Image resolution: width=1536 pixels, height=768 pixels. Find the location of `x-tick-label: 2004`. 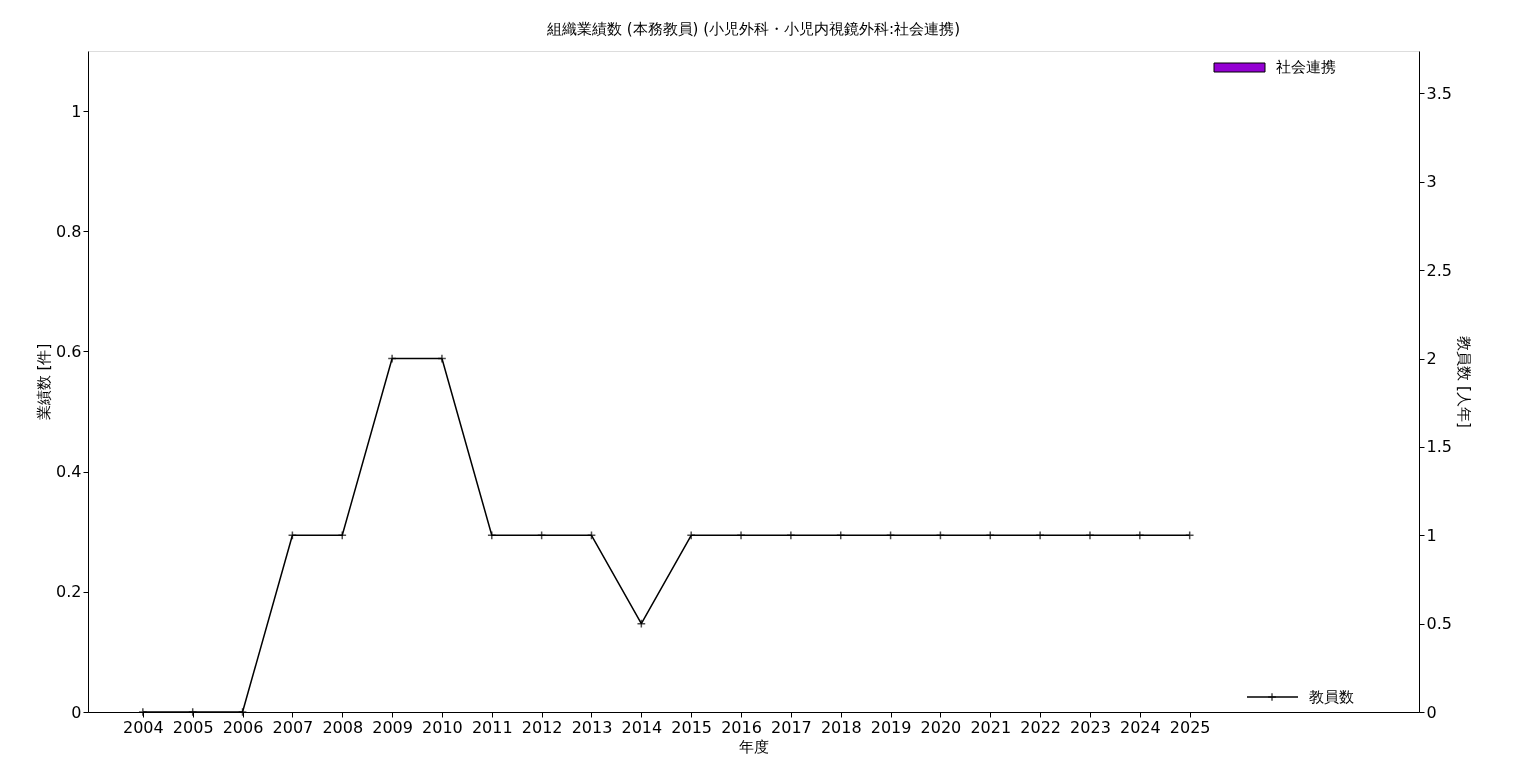

x-tick-label: 2004 is located at coordinates (143, 727).